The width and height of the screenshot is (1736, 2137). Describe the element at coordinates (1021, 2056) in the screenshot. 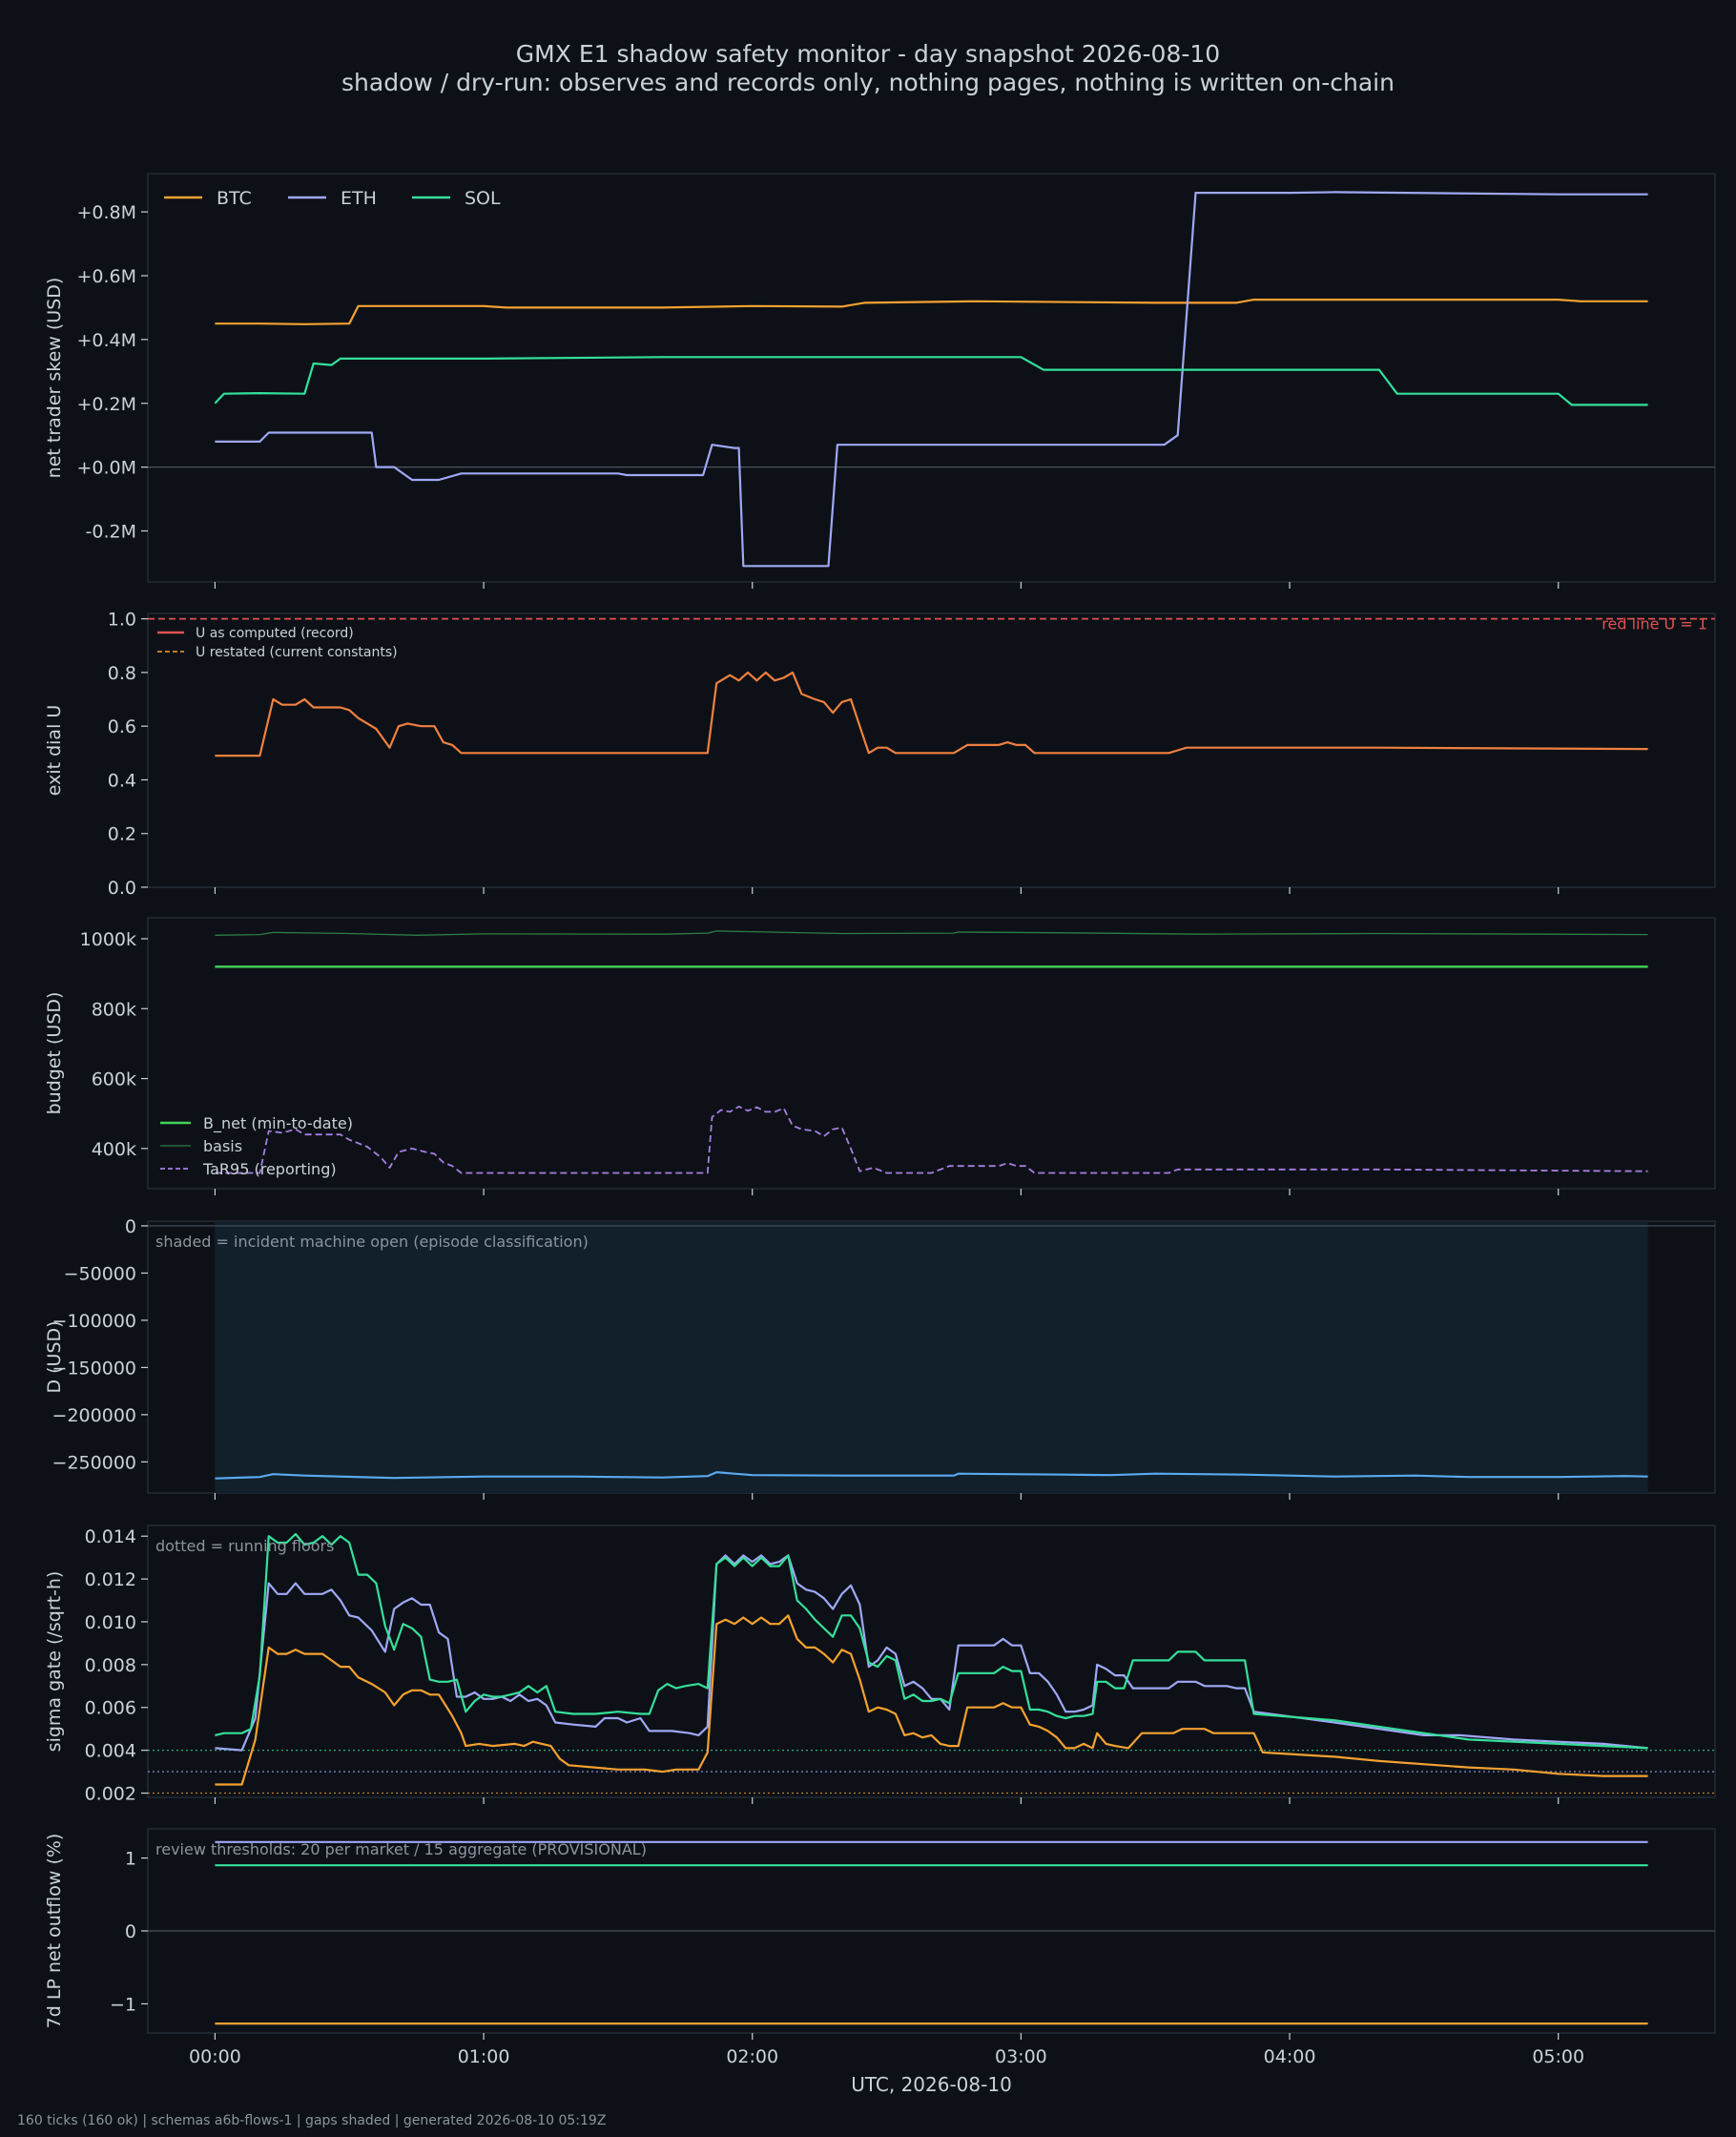

I see `x-tick-label: 03:00` at that location.